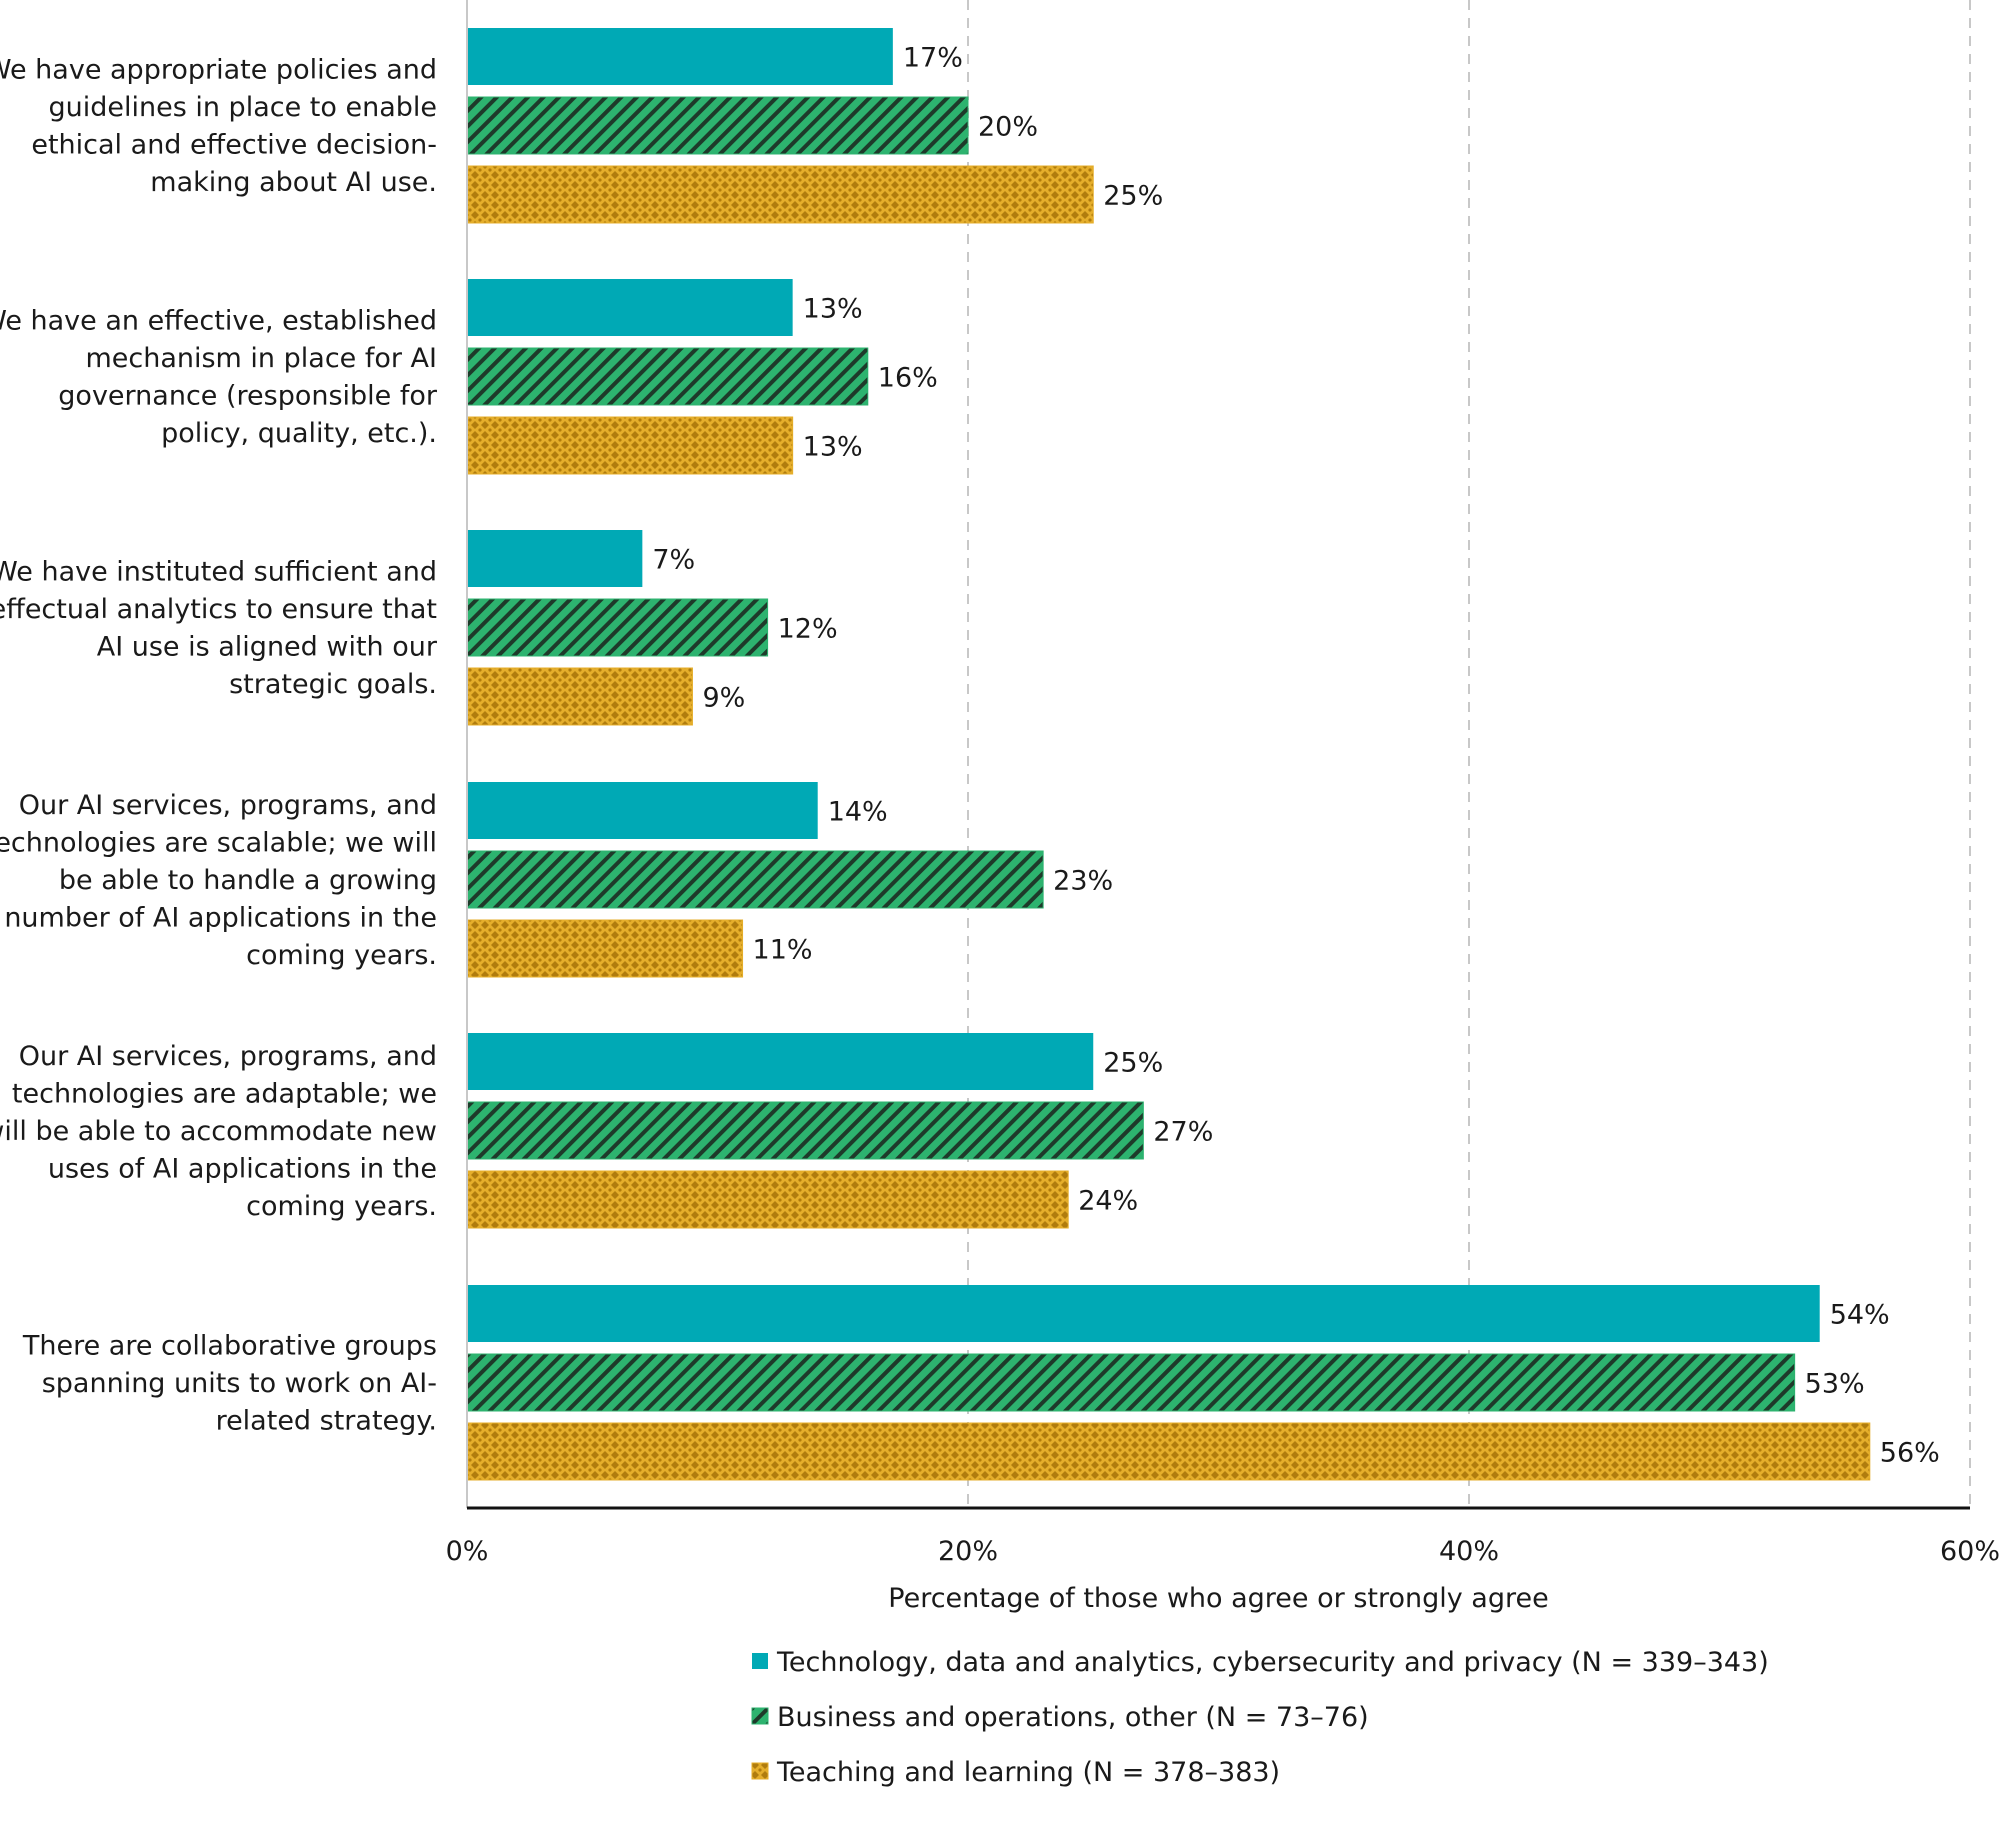 This screenshot has height=1846, width=2000. Describe the element at coordinates (242, 107) in the screenshot. I see `category-label-line: guidelines in place to enable` at that location.